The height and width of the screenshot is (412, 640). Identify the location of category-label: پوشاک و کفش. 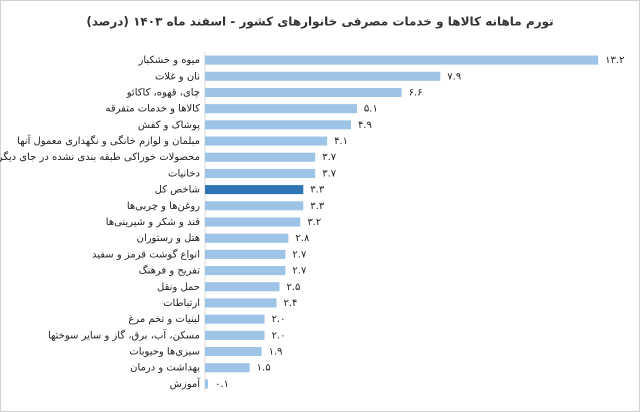
(169, 125).